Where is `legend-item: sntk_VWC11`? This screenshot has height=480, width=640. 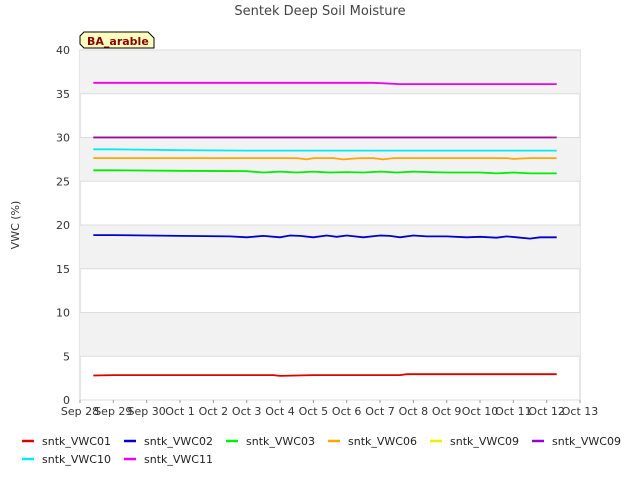
legend-item: sntk_VWC11 is located at coordinates (168, 459).